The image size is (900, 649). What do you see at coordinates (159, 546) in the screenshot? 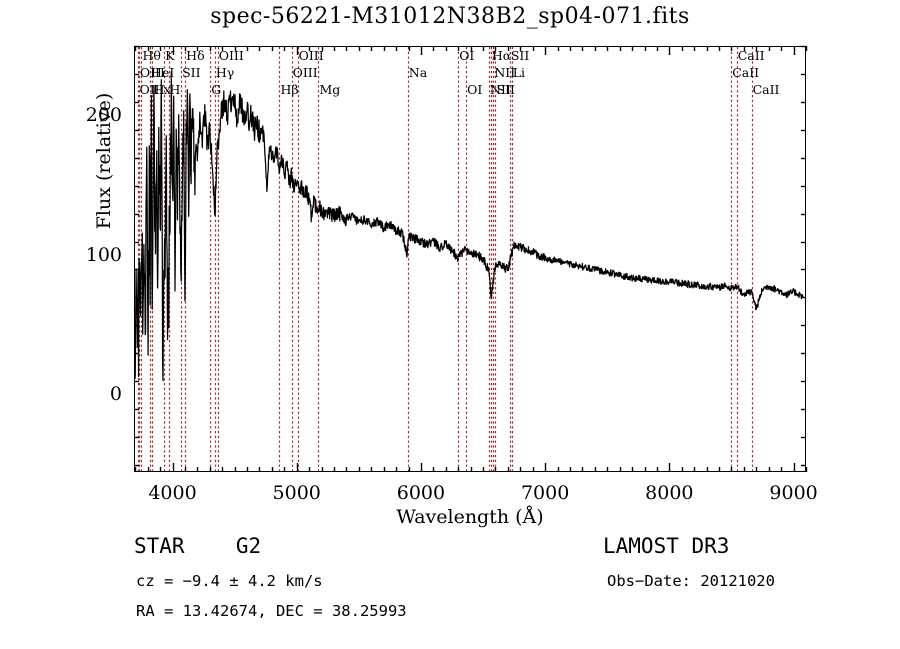
I see `object-type-value: STAR` at bounding box center [159, 546].